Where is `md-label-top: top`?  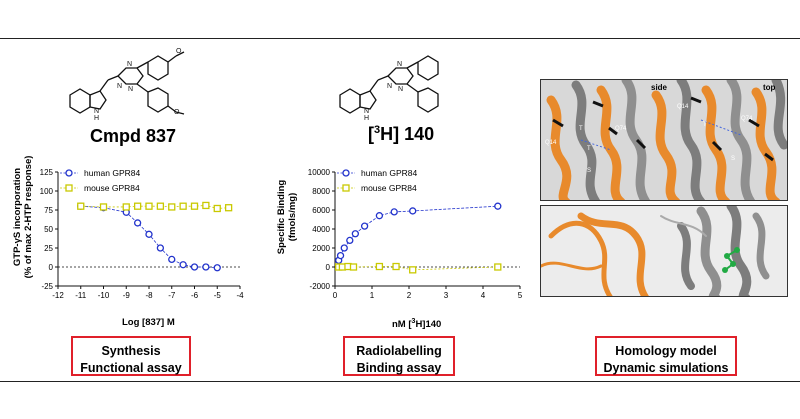
md-label-top: top is located at coordinates (769, 87).